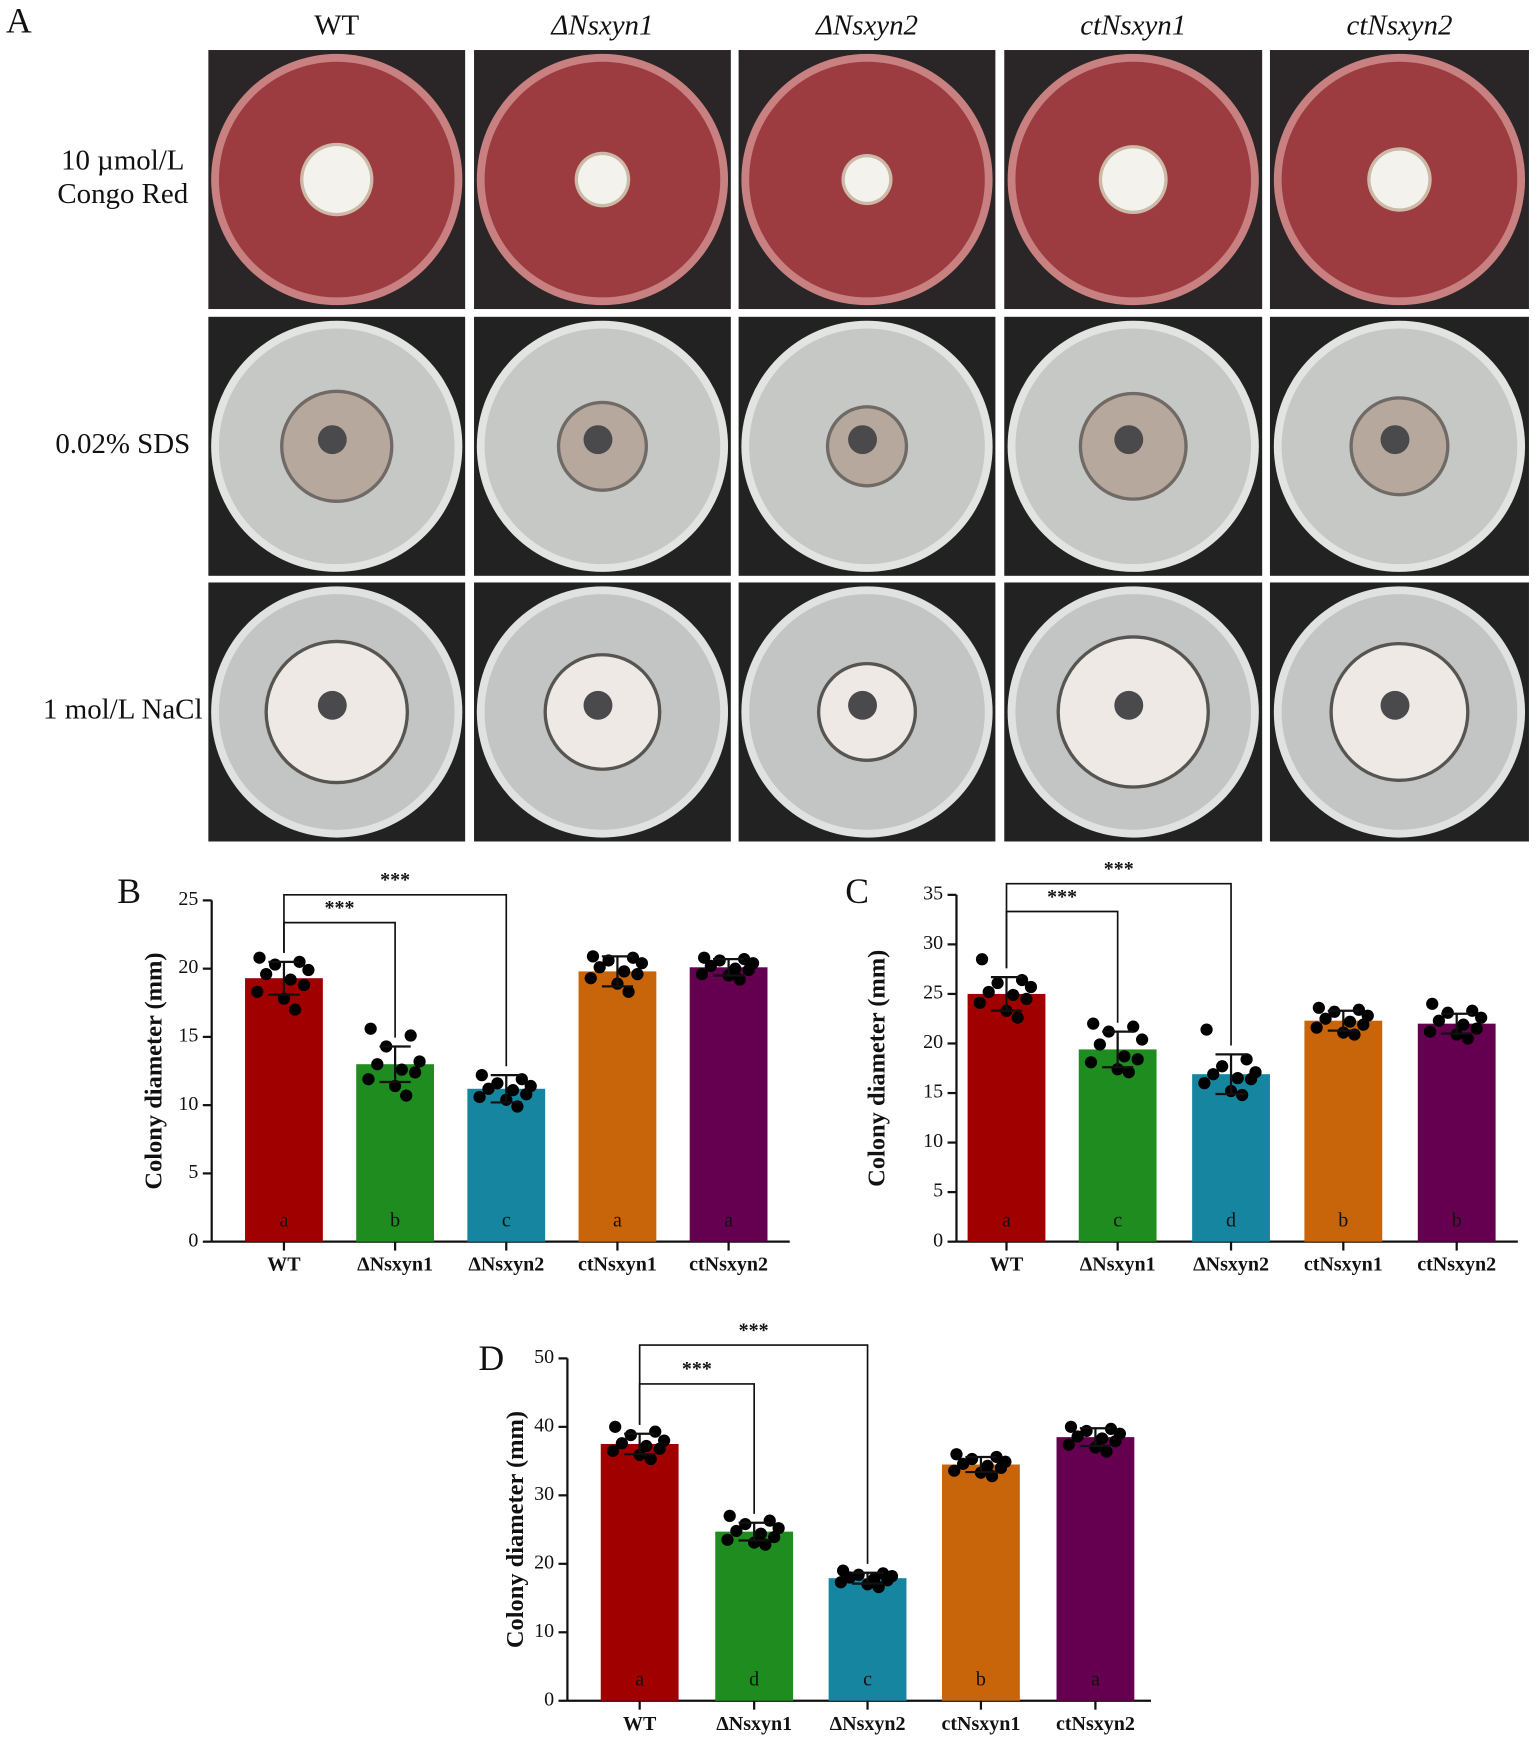  What do you see at coordinates (544, 1494) in the screenshot?
I see `y-tick-label: 30` at bounding box center [544, 1494].